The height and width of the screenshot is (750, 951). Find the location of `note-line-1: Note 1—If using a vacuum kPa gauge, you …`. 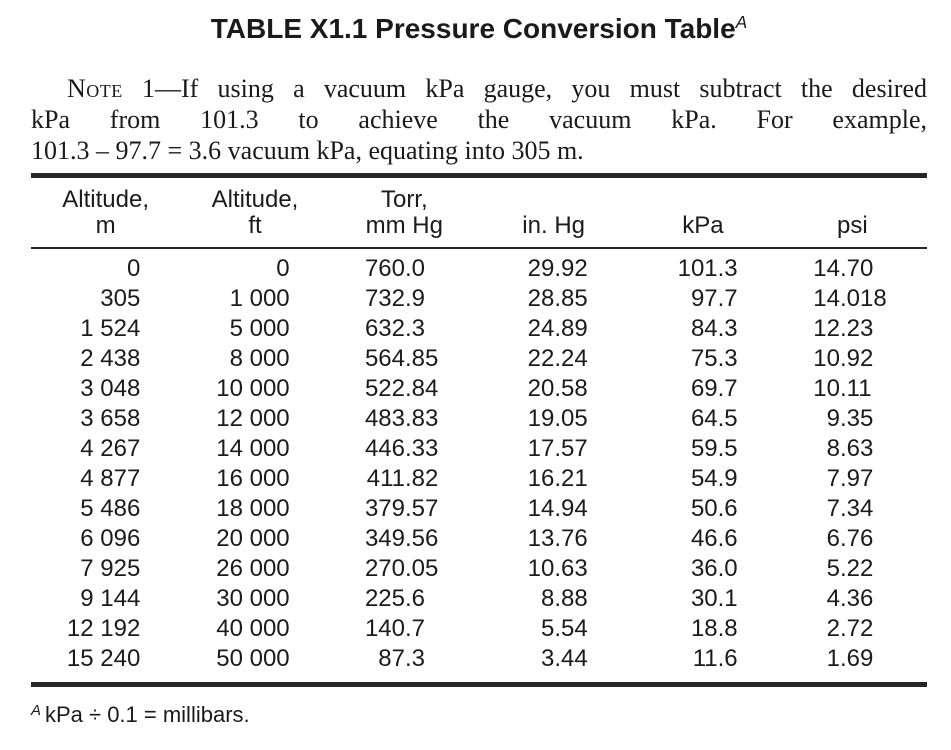

note-line-1: Note 1—If using a vacuum kPa gauge, you … is located at coordinates (479, 88).